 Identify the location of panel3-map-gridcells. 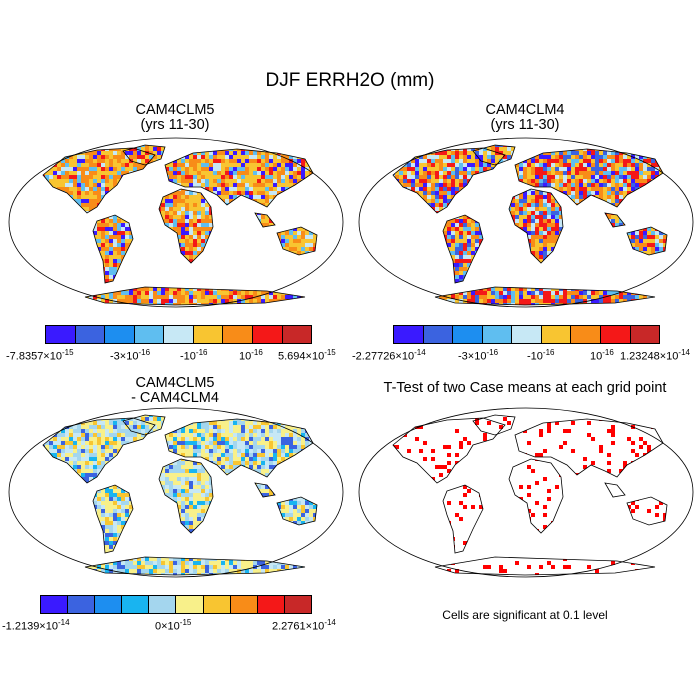
(180, 495).